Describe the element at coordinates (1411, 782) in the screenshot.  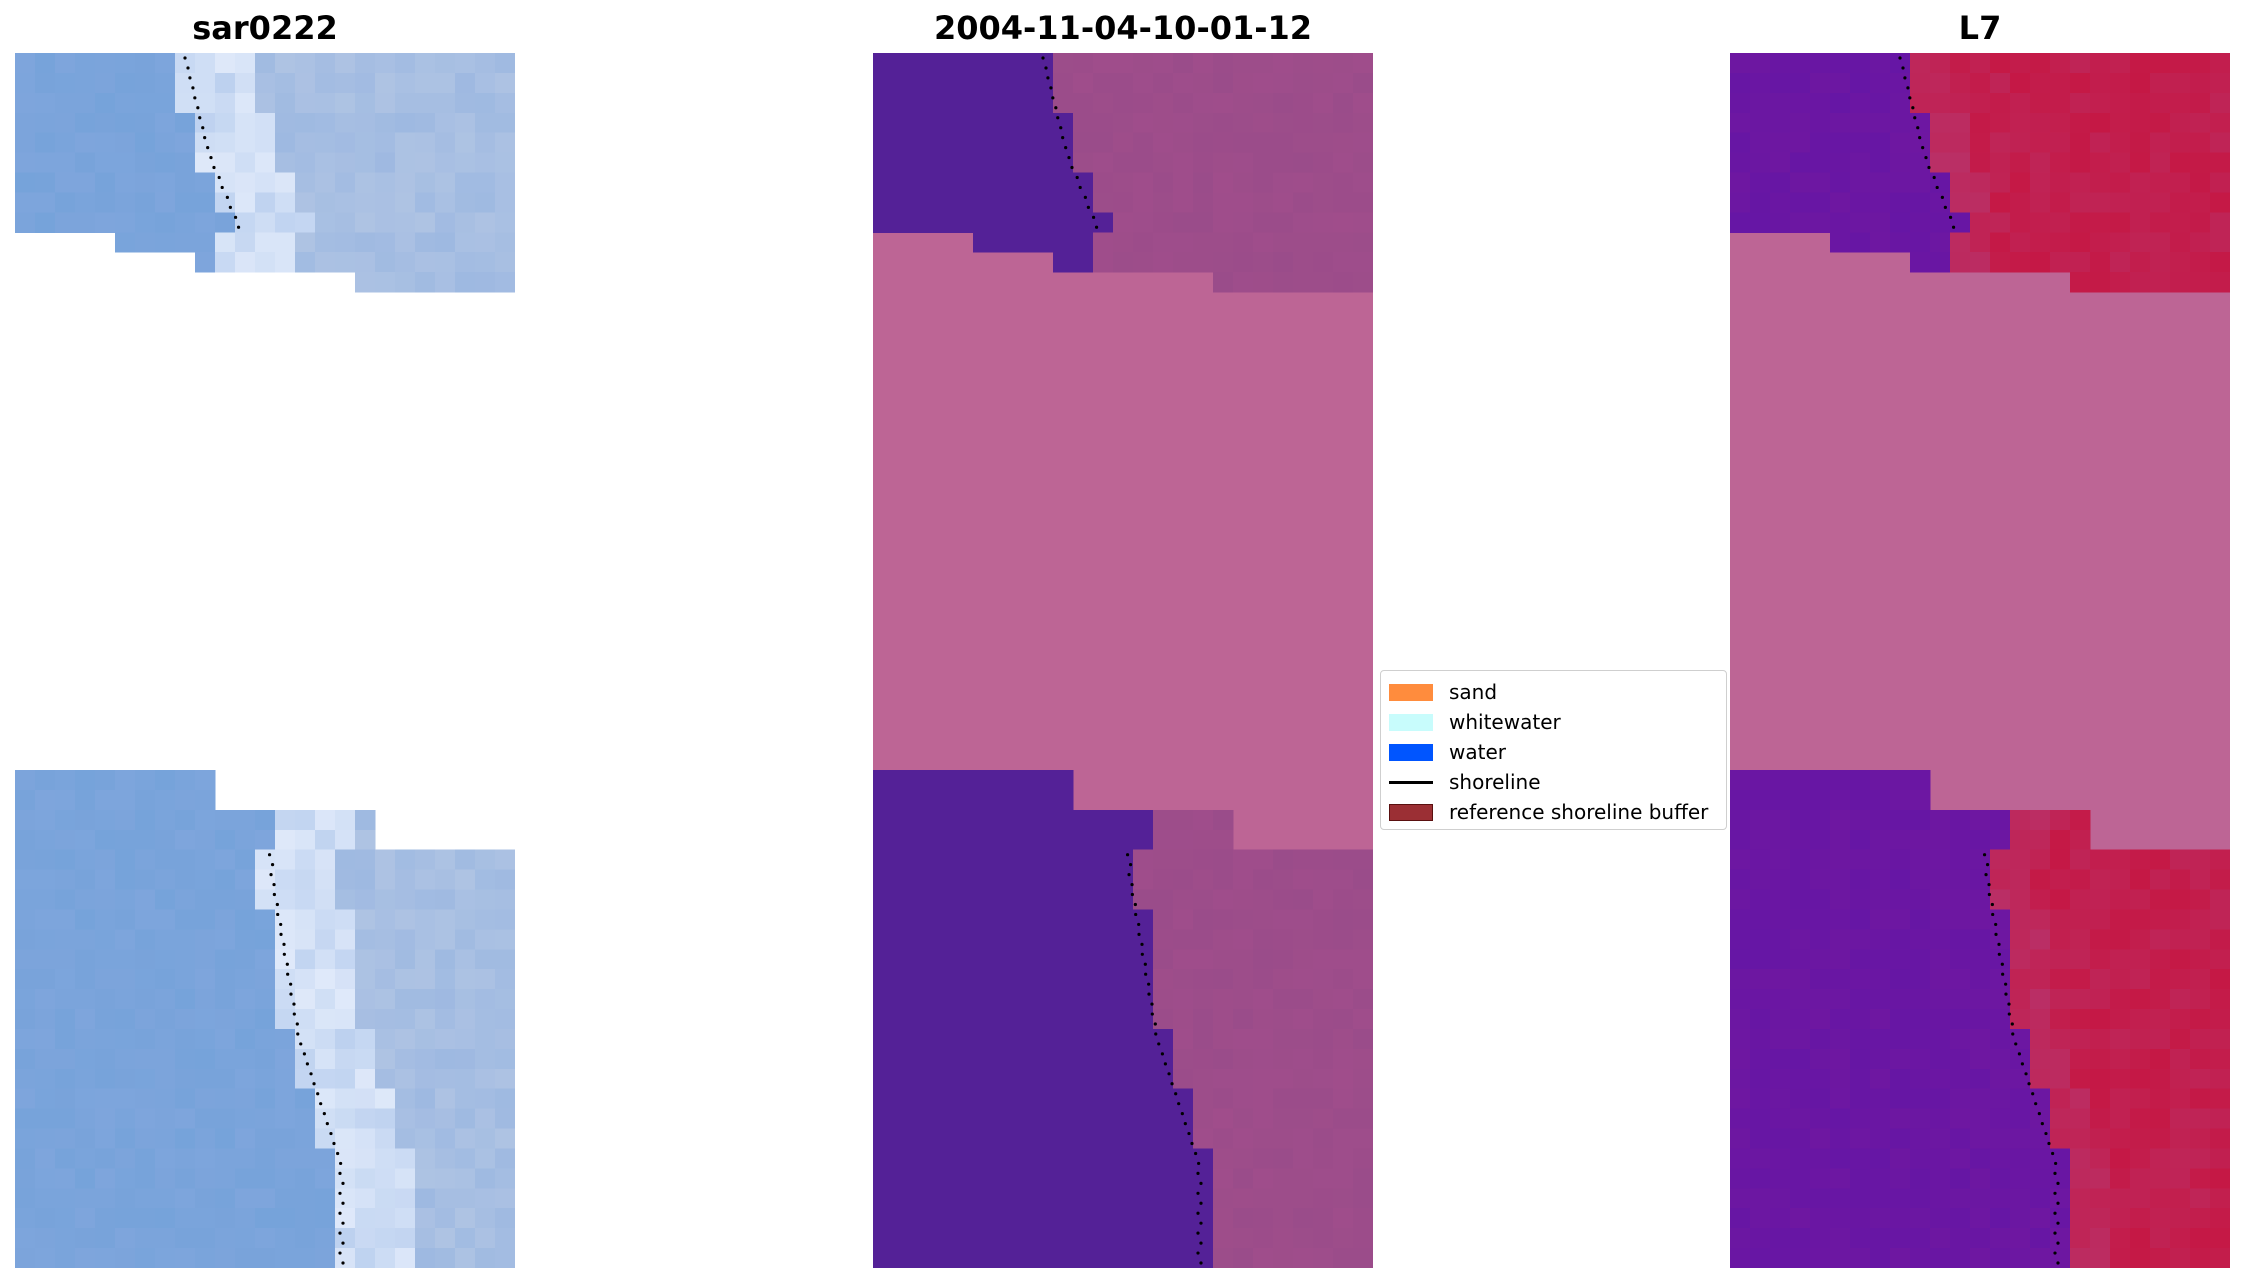
I see `shoreline-line-swatch` at that location.